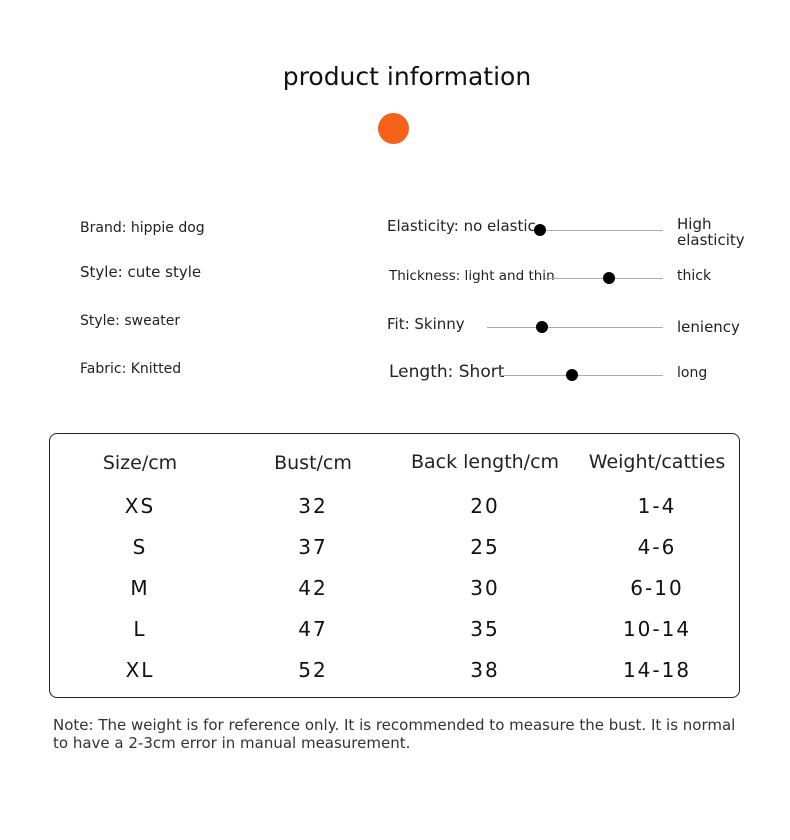 This screenshot has width=790, height=840. What do you see at coordinates (313, 670) in the screenshot?
I see `table-cell: 52` at bounding box center [313, 670].